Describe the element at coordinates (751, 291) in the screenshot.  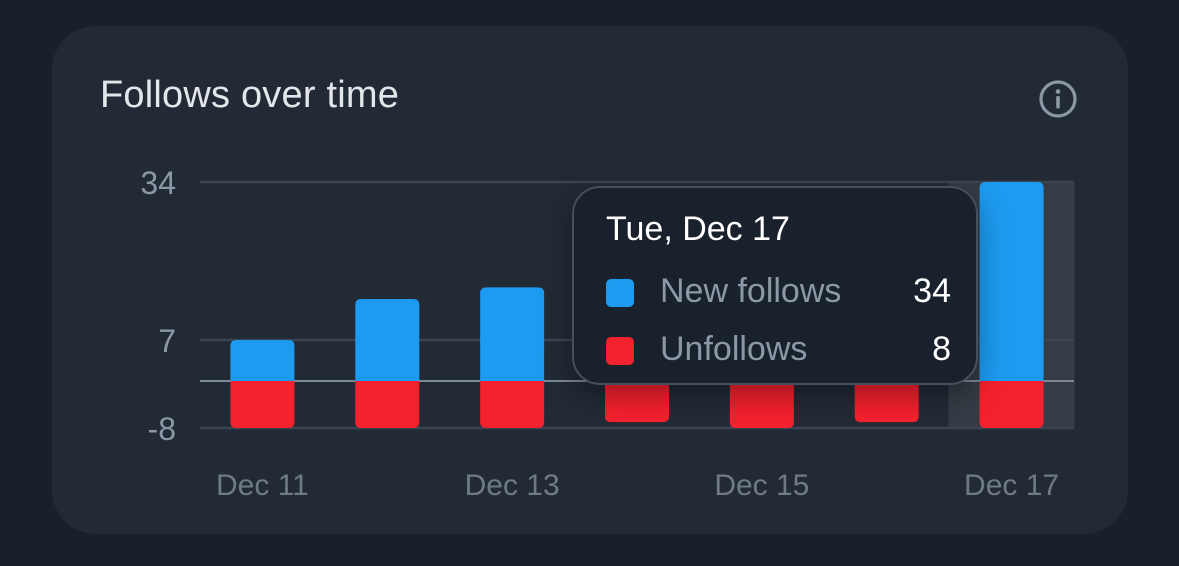
I see `tooltip-label: New follows` at that location.